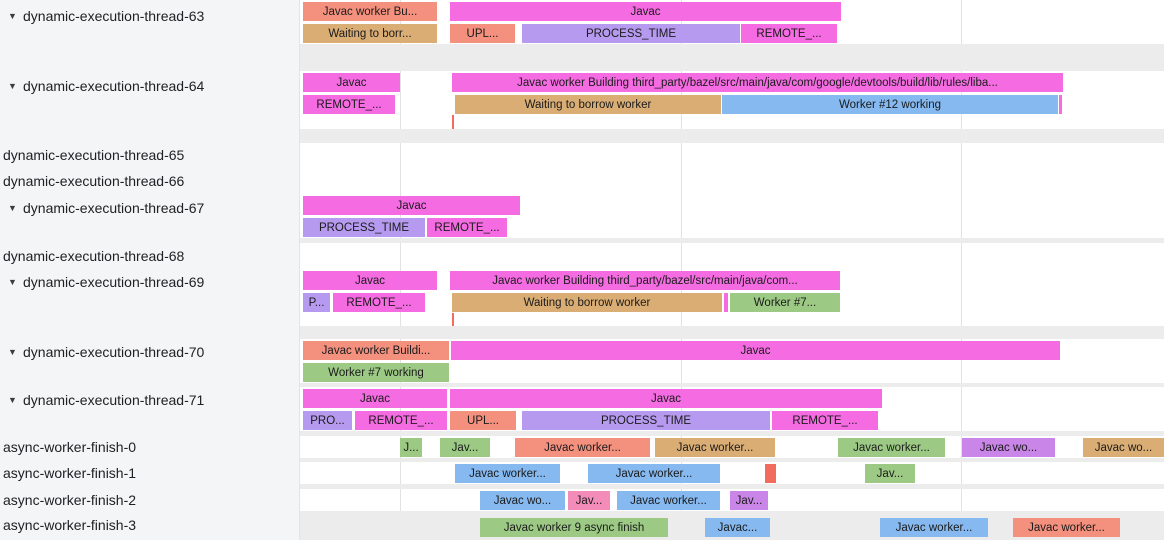 Image resolution: width=1164 pixels, height=540 pixels. Describe the element at coordinates (114, 86) in the screenshot. I see `track-label-text: dynamic-execution-thread-64` at that location.